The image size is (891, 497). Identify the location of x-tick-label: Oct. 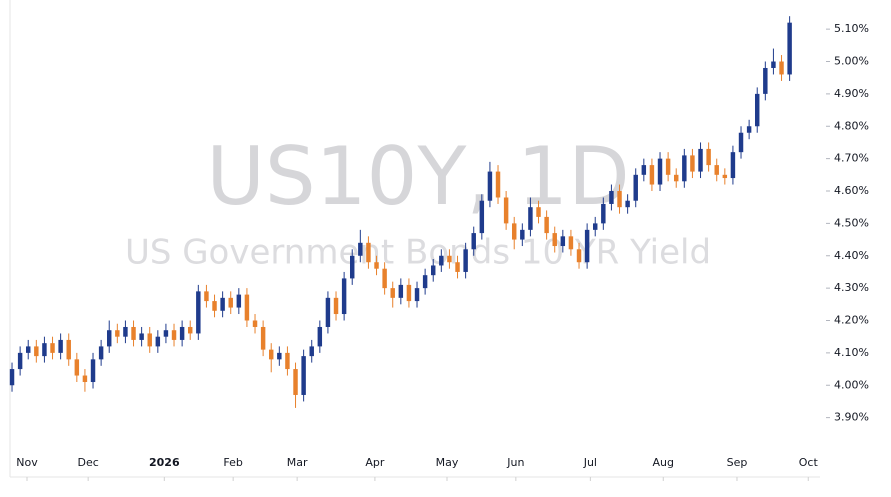
(809, 462).